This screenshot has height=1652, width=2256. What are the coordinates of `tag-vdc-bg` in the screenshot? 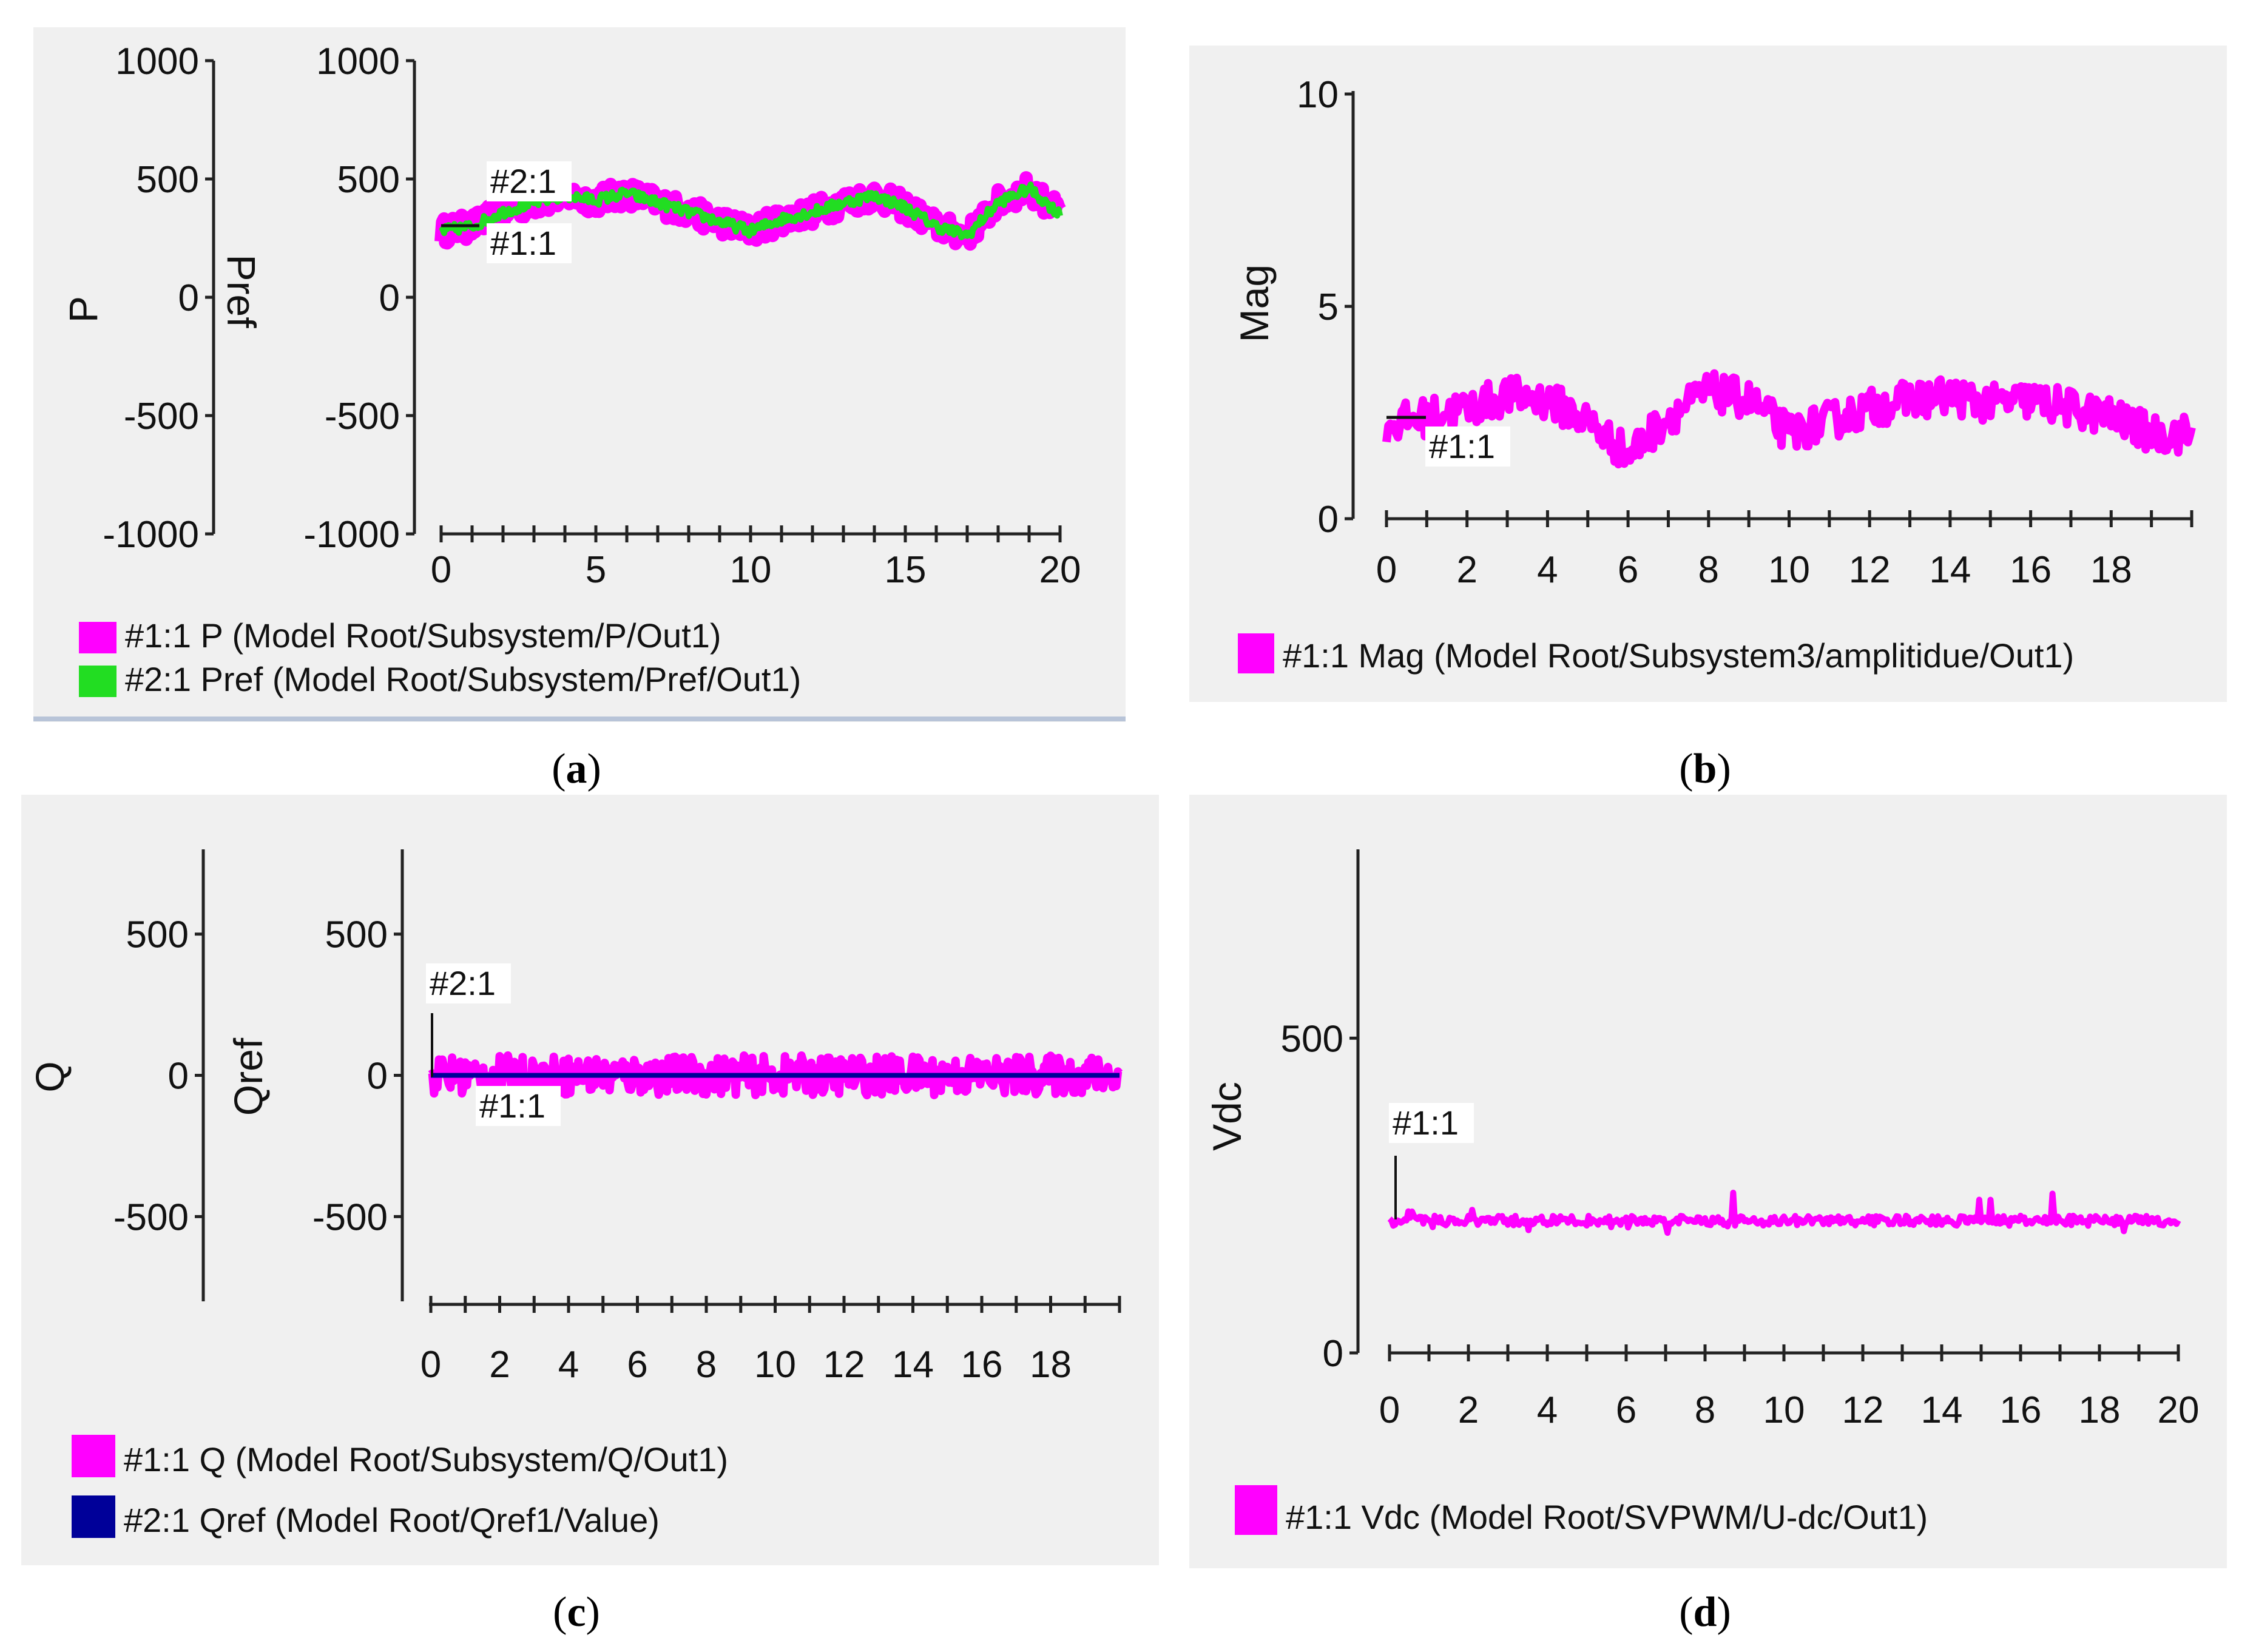 It's located at (1431, 1123).